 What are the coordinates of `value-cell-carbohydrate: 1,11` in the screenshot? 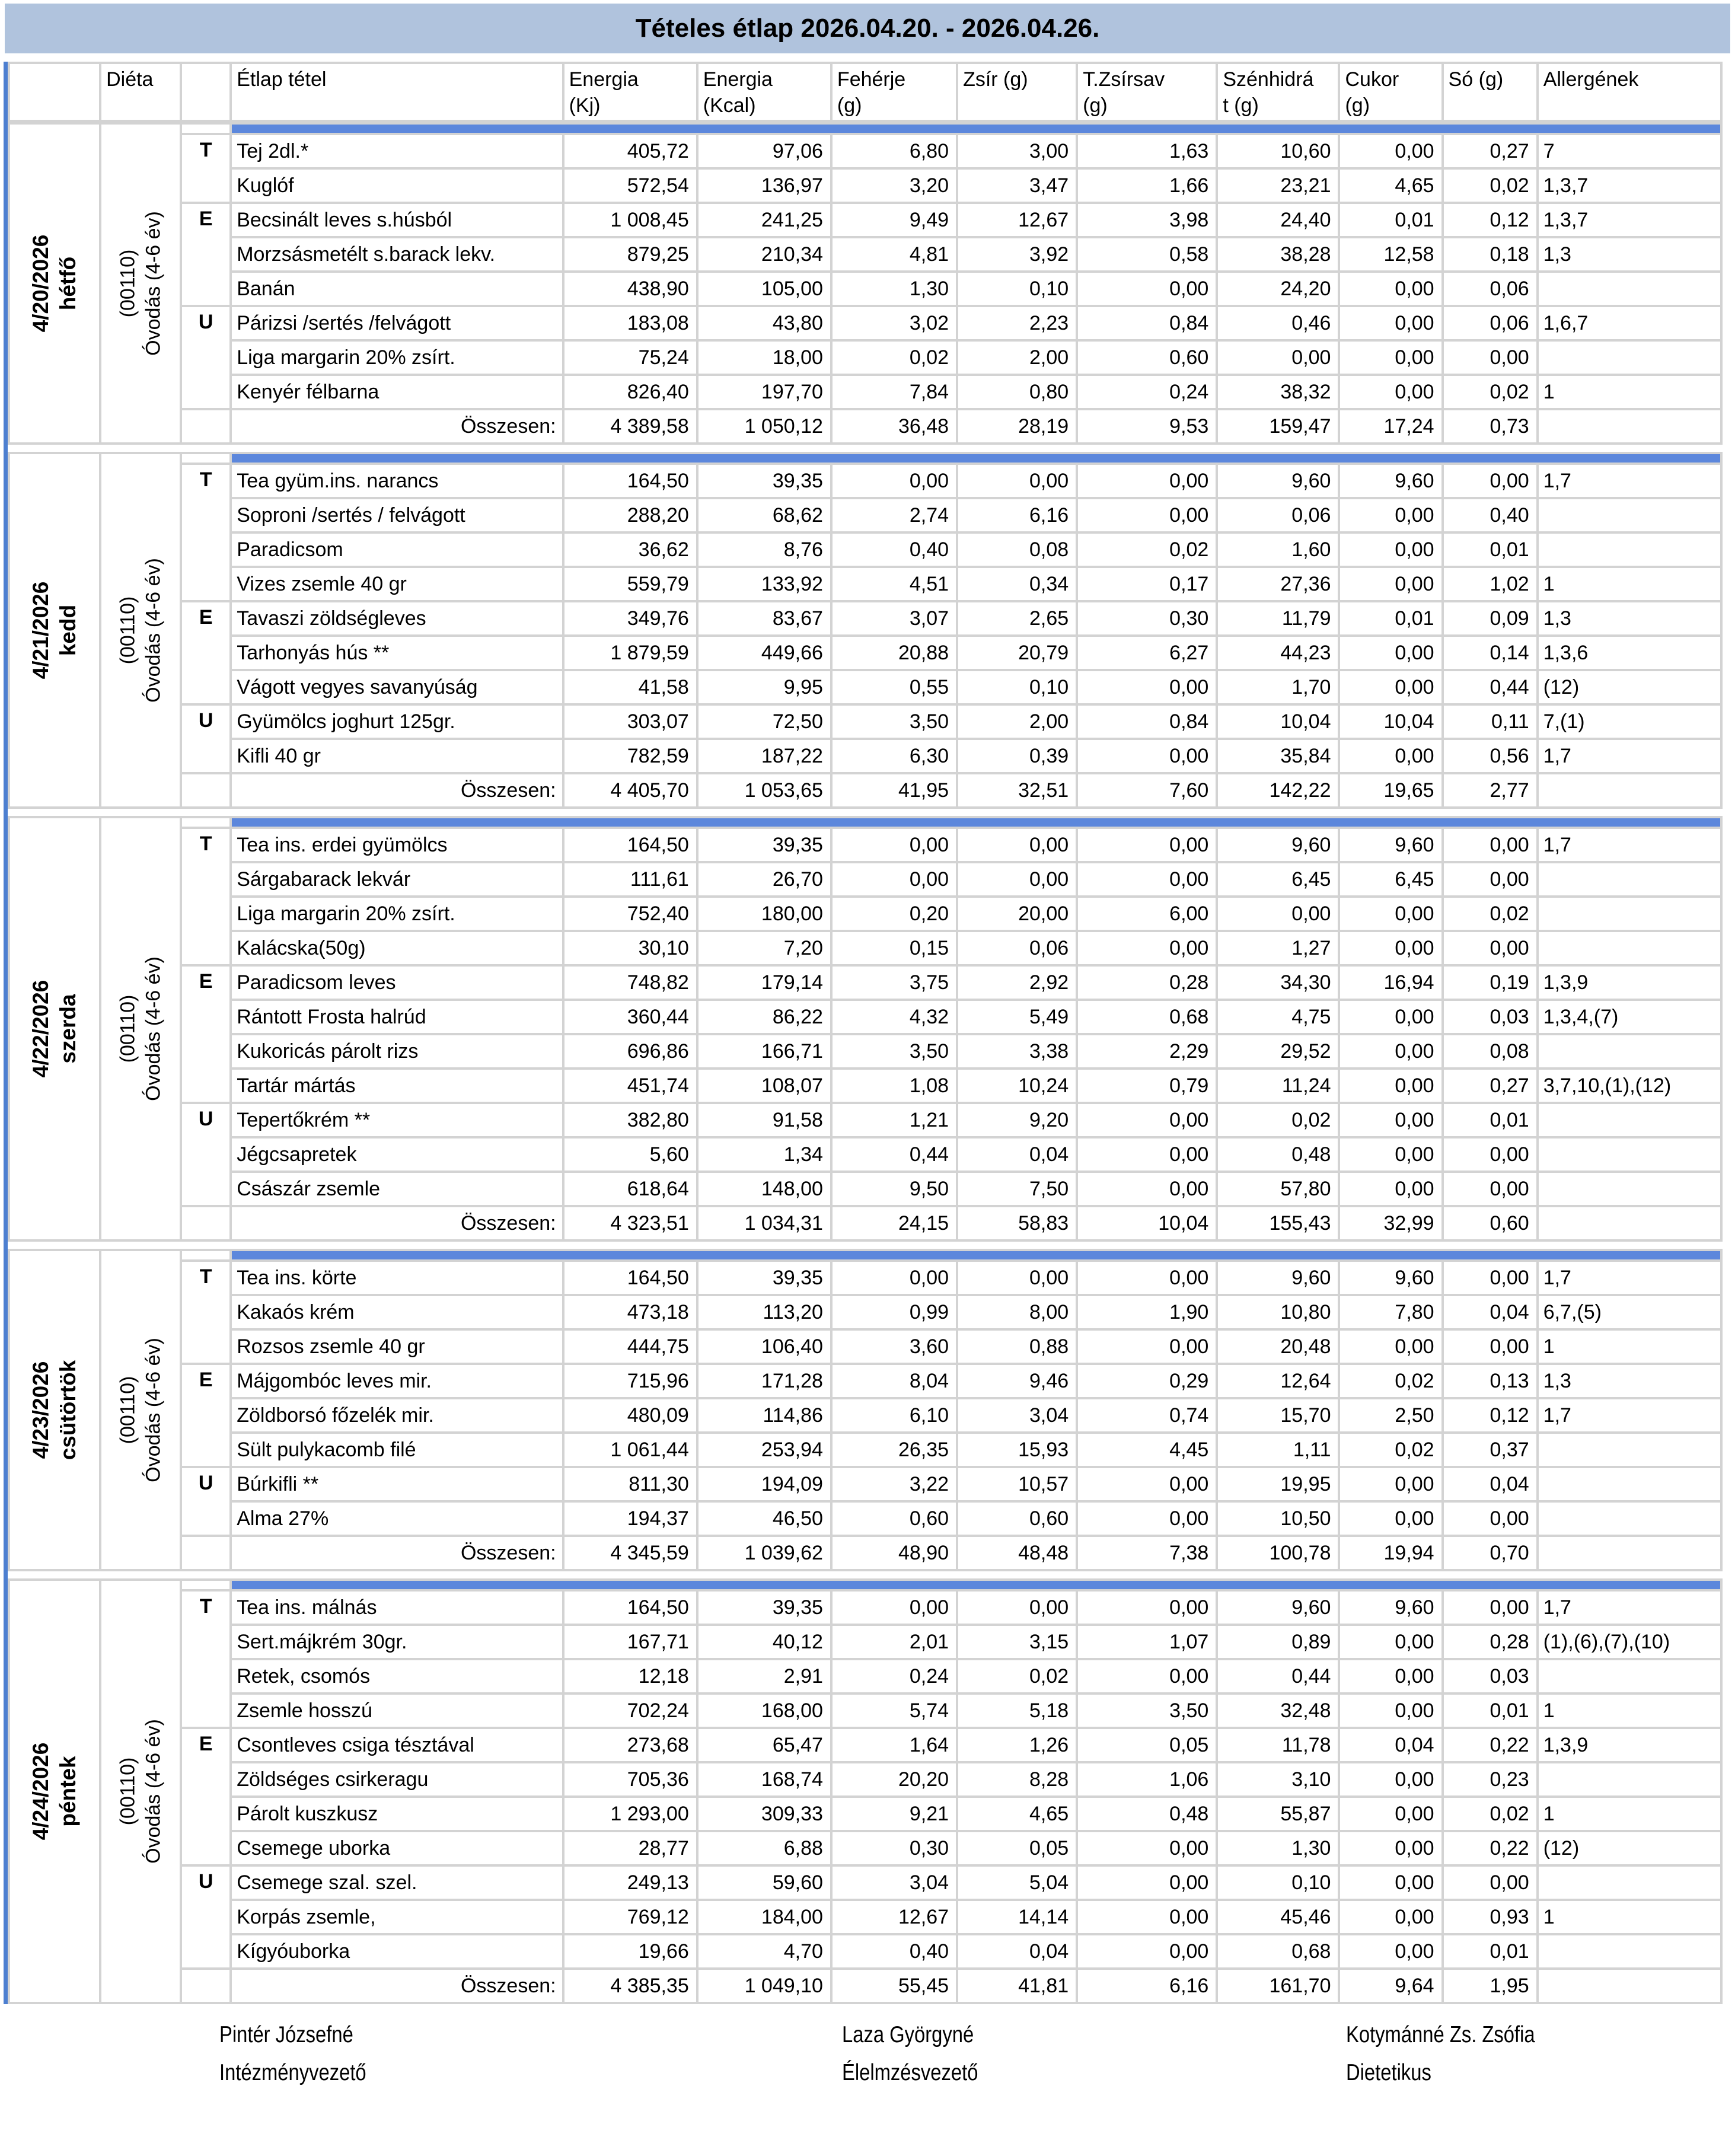 It's located at (1278, 1450).